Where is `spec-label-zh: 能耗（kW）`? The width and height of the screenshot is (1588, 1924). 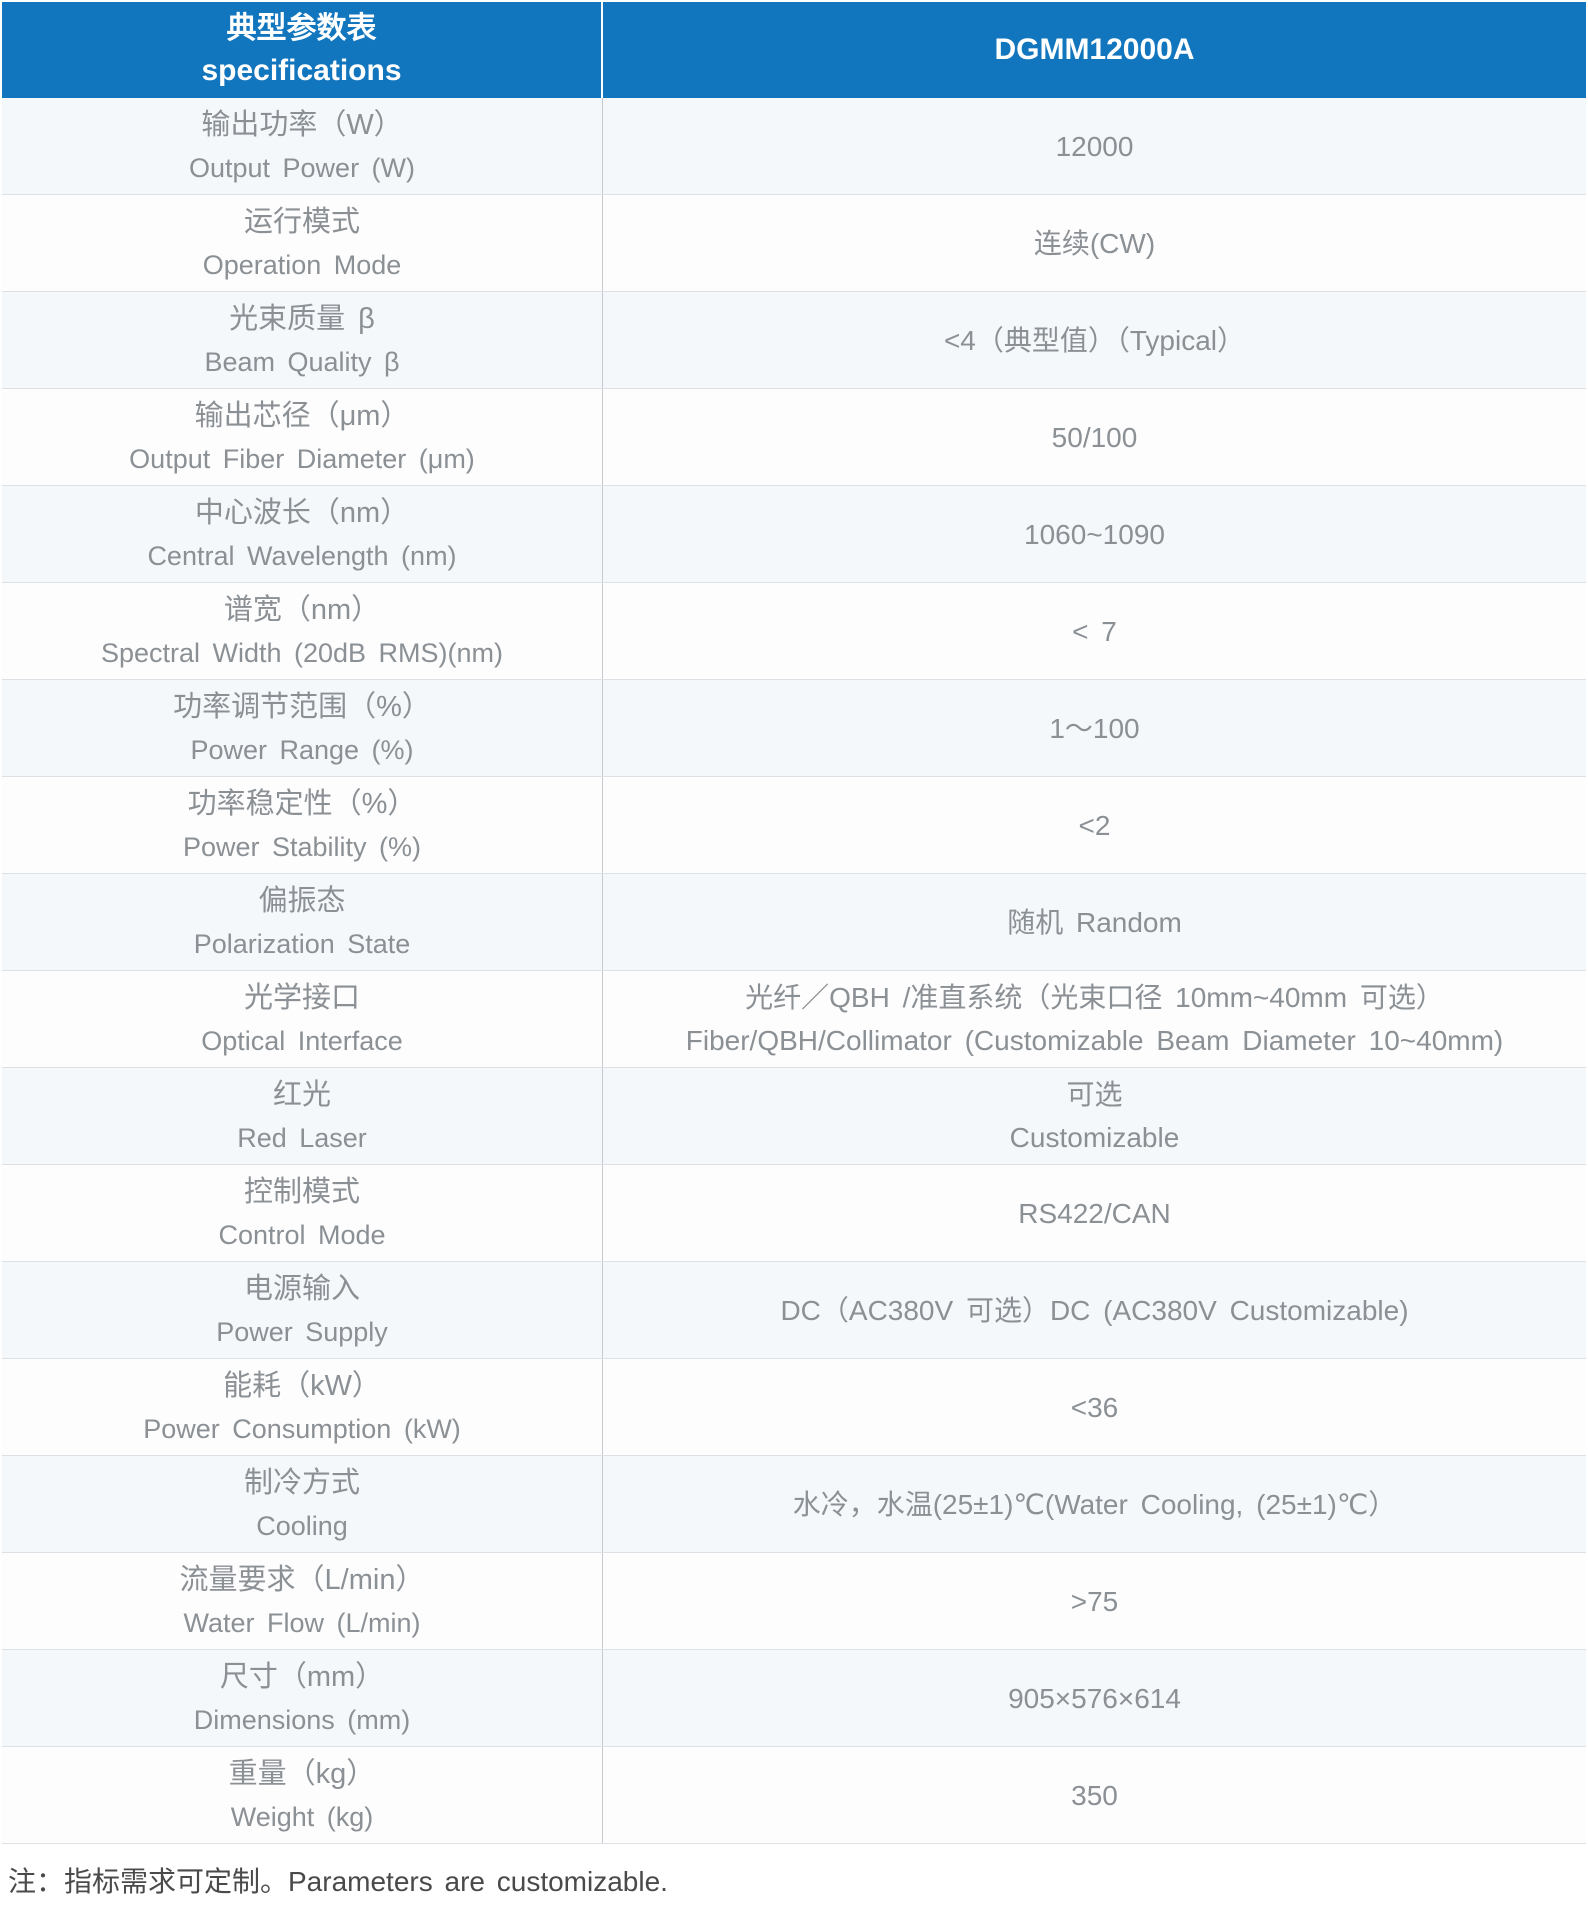 spec-label-zh: 能耗（kW） is located at coordinates (302, 1386).